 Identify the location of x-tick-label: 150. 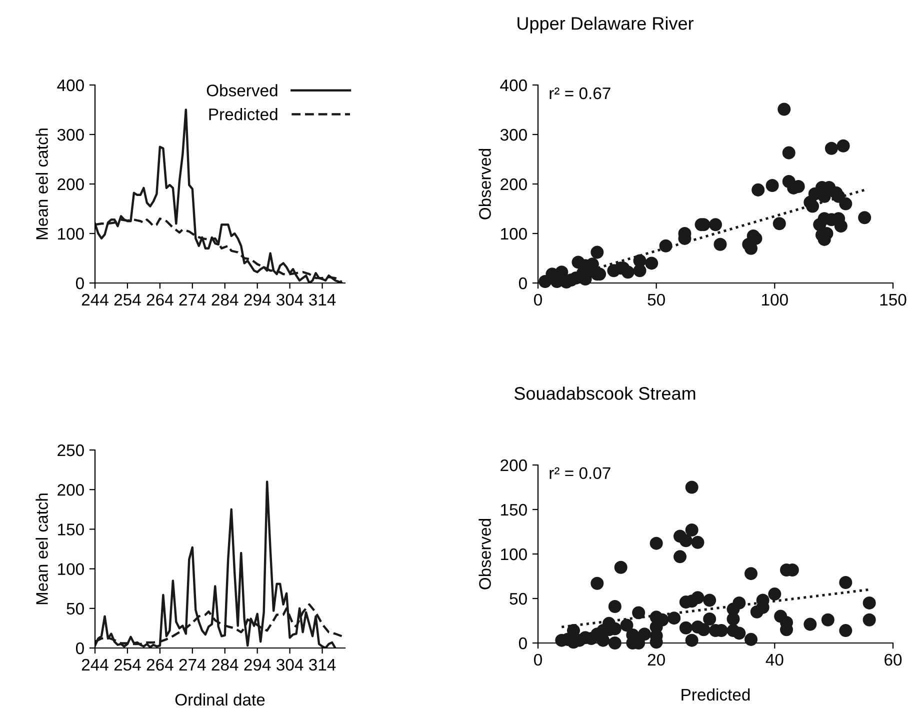
(893, 300).